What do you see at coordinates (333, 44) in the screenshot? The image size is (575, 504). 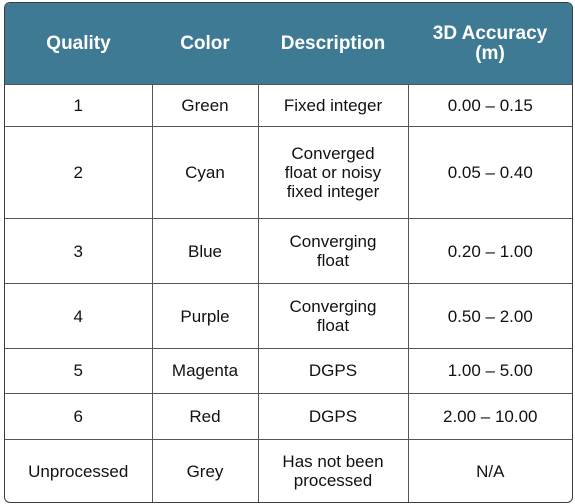 I see `header-description: Description` at bounding box center [333, 44].